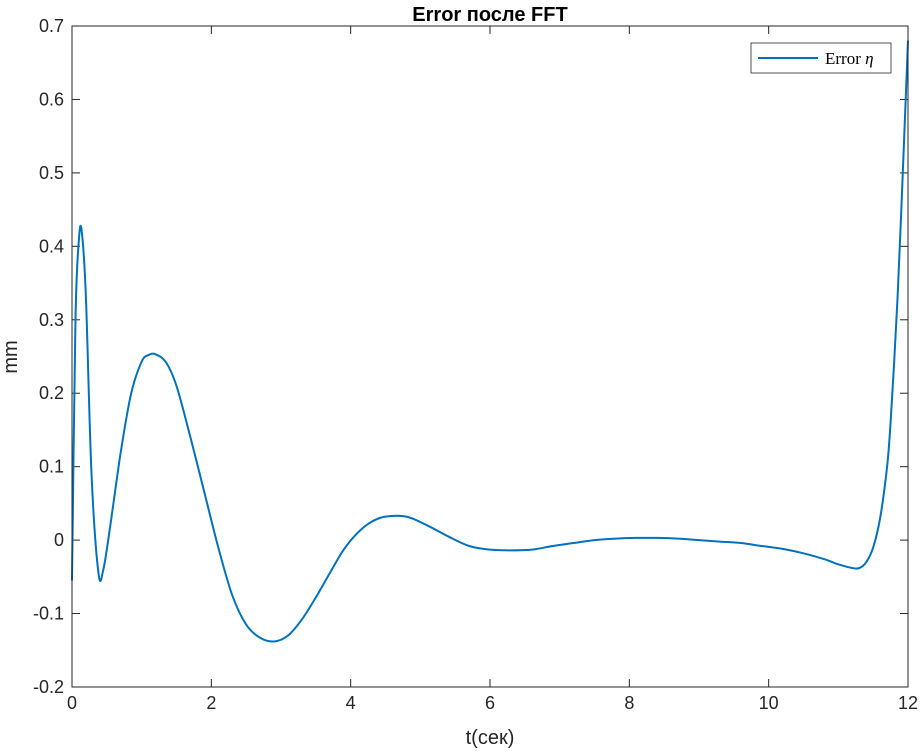 This screenshot has width=922, height=751. I want to click on y-tick-label: 0.4, so click(51, 246).